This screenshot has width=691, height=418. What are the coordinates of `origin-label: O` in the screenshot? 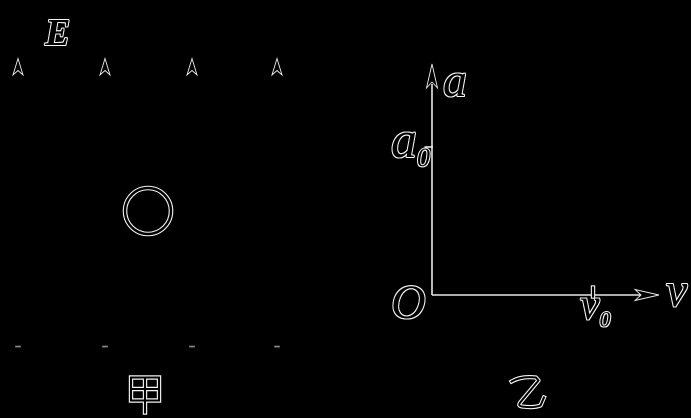 It's located at (408, 302).